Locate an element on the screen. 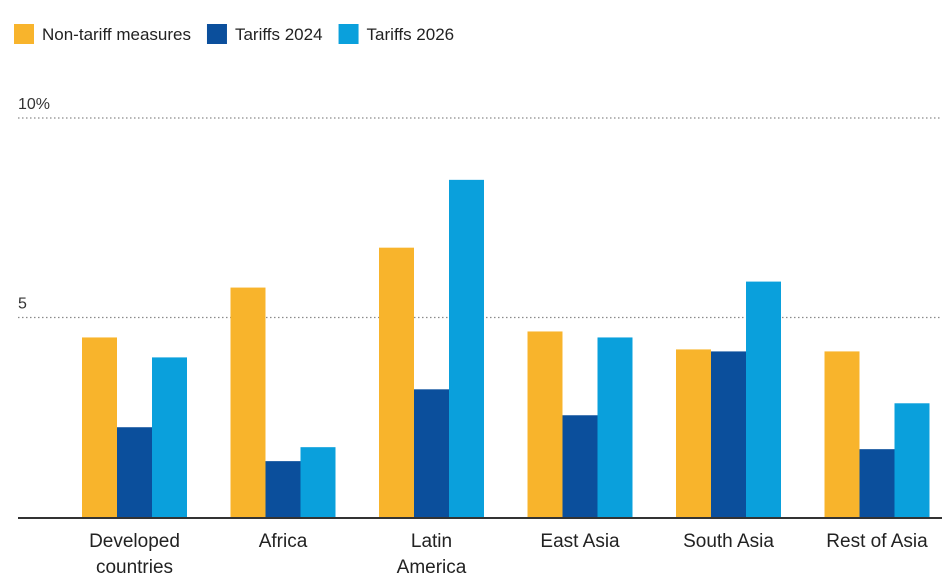  x-tick-label: Latin is located at coordinates (431, 541).